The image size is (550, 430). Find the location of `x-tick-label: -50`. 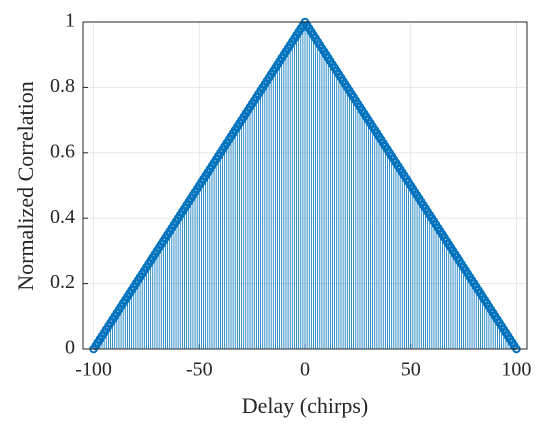

x-tick-label: -50 is located at coordinates (199, 370).